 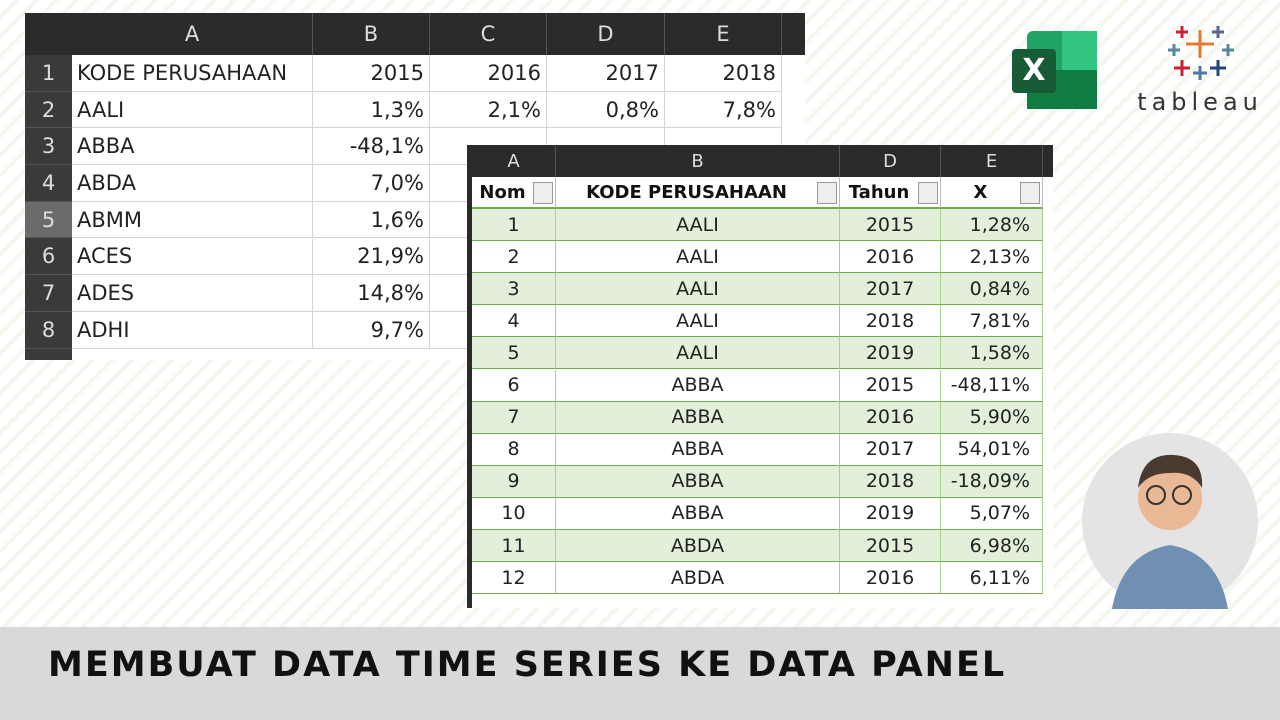 I want to click on cell: KODE PERUSAHAAN, so click(x=192, y=73).